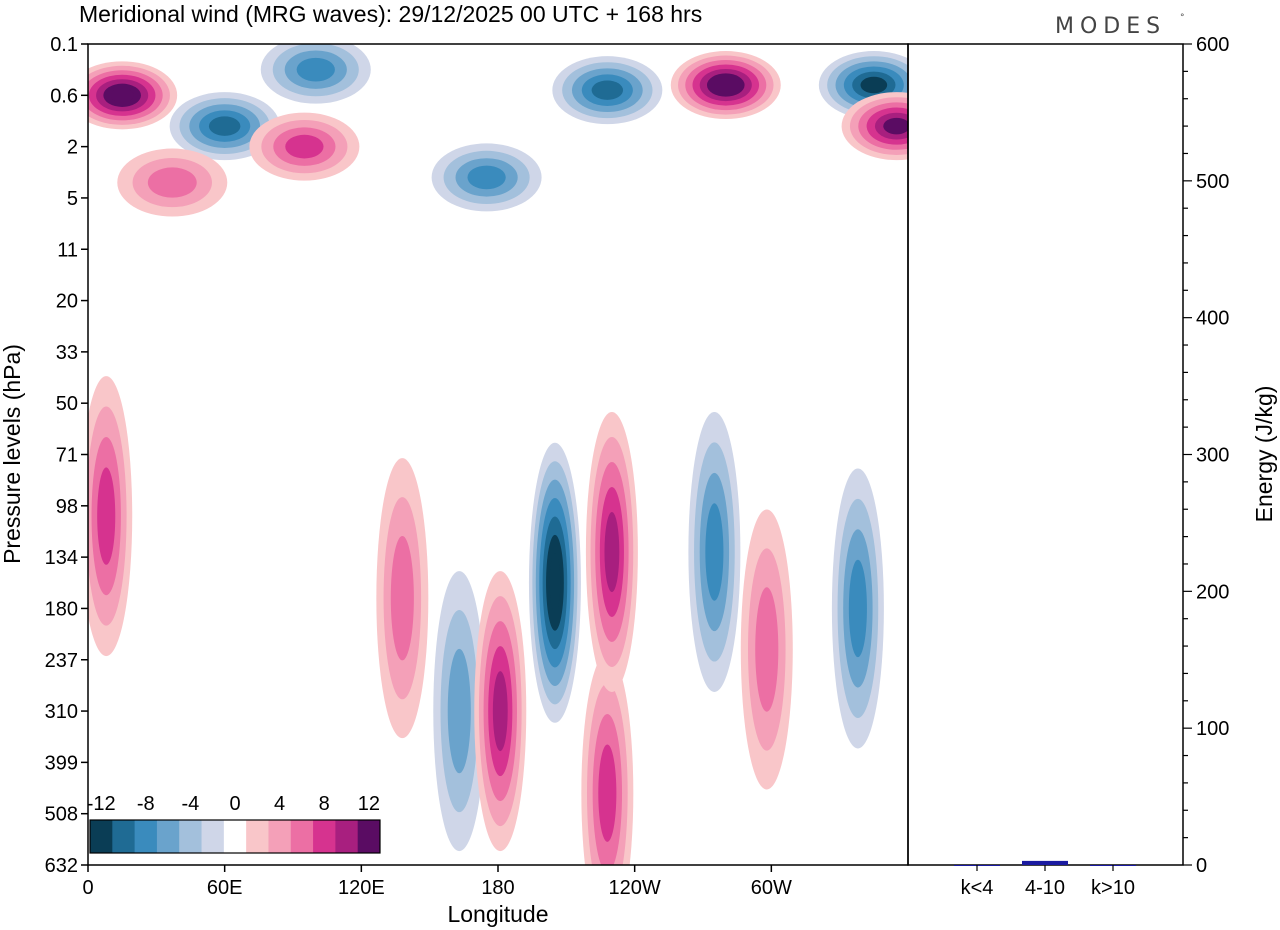 The image size is (1280, 930). What do you see at coordinates (87, 888) in the screenshot?
I see `x-tick-label: 0` at bounding box center [87, 888].